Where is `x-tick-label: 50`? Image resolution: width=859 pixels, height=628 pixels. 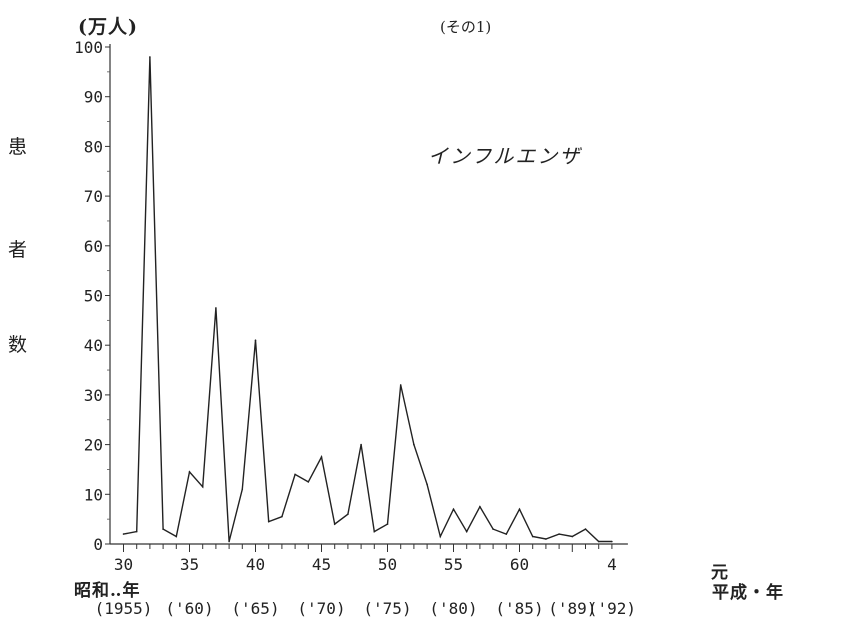
x-tick-label: 50 is located at coordinates (387, 564).